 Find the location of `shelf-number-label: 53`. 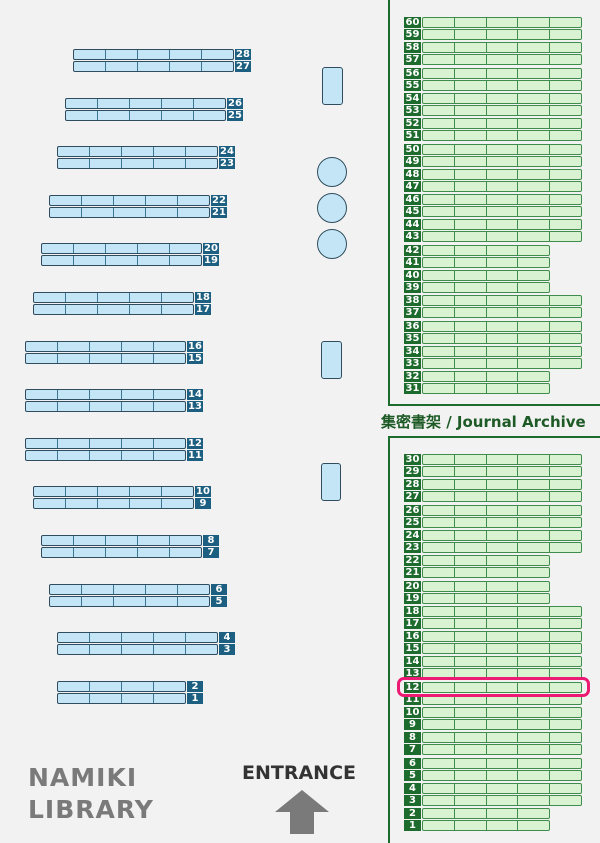

shelf-number-label: 53 is located at coordinates (412, 110).